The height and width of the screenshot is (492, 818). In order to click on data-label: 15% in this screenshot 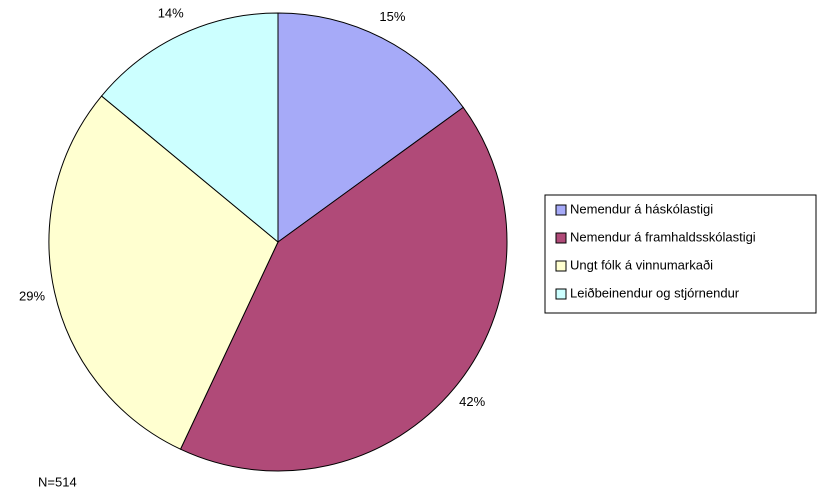, I will do `click(392, 16)`.